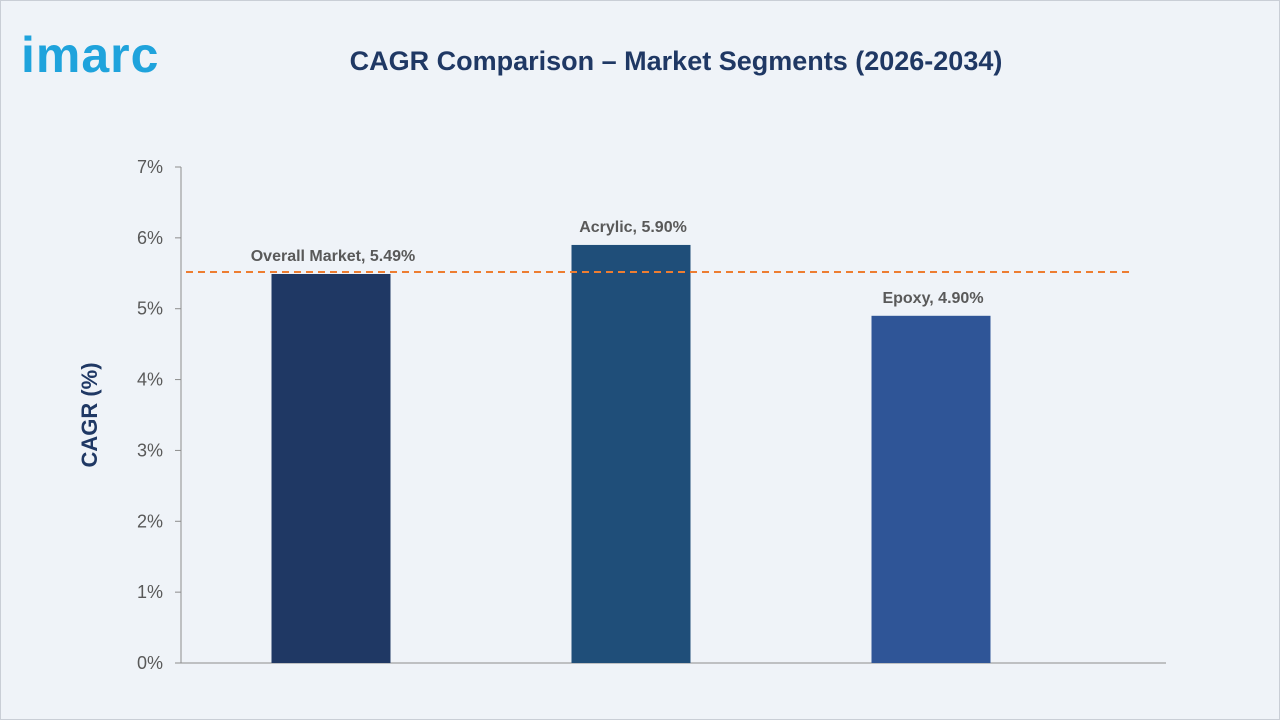 This screenshot has height=720, width=1280. Describe the element at coordinates (89, 414) in the screenshot. I see `y-axis-title: CAGR (%)` at that location.